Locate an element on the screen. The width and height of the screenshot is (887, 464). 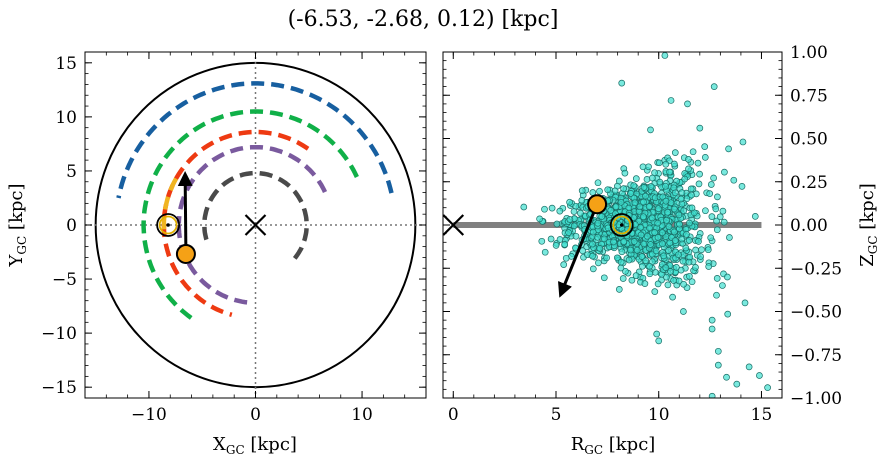
sun-marker-left-outer is located at coordinates (168, 225).